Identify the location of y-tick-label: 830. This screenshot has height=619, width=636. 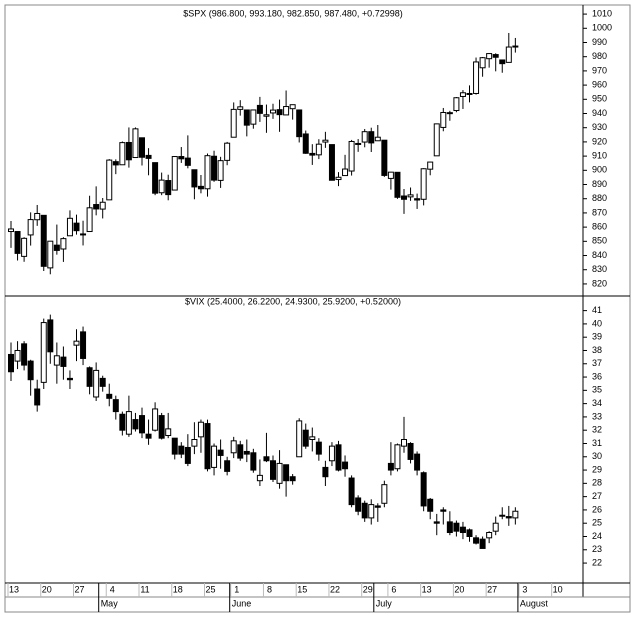
(599, 269).